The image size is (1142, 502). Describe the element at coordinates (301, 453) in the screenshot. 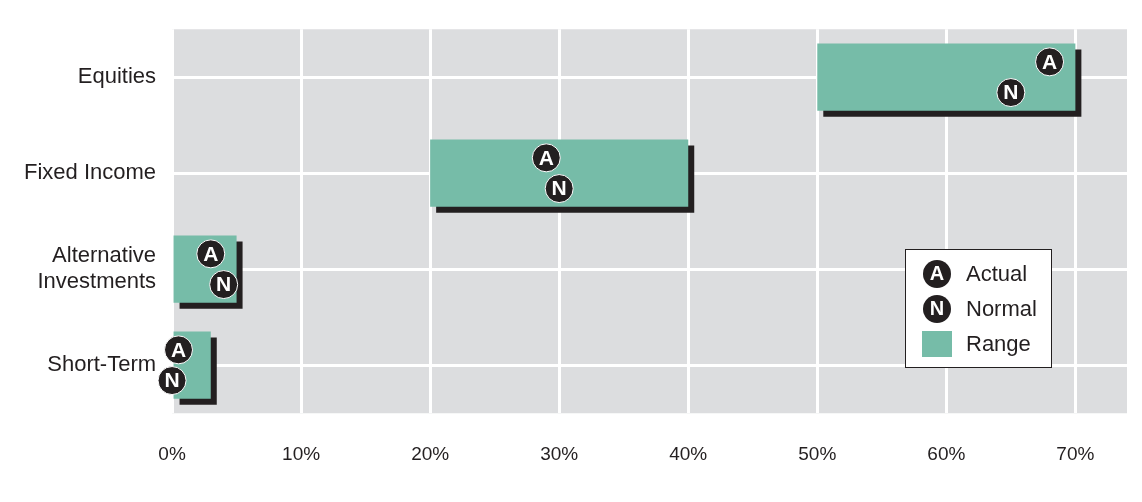

I see `x-tick-label: 10%` at that location.